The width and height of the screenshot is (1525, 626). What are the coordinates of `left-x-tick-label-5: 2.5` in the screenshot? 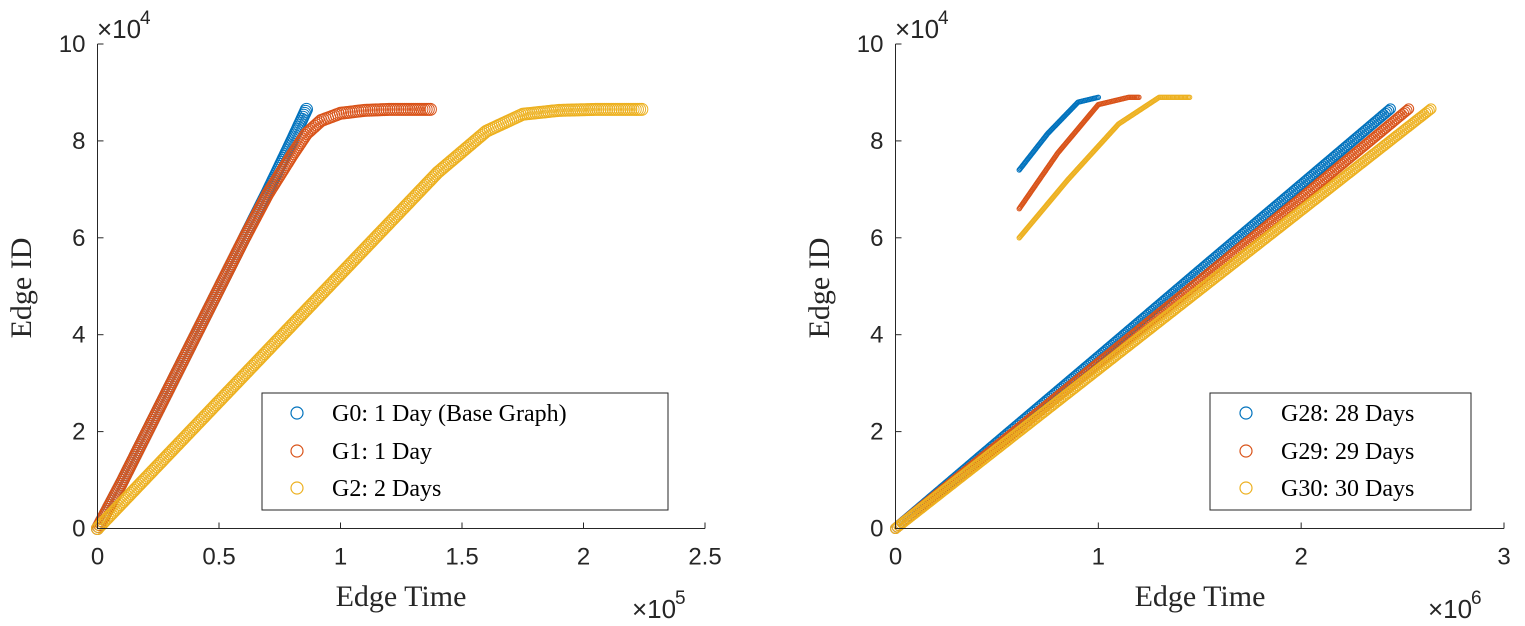 It's located at (704, 557).